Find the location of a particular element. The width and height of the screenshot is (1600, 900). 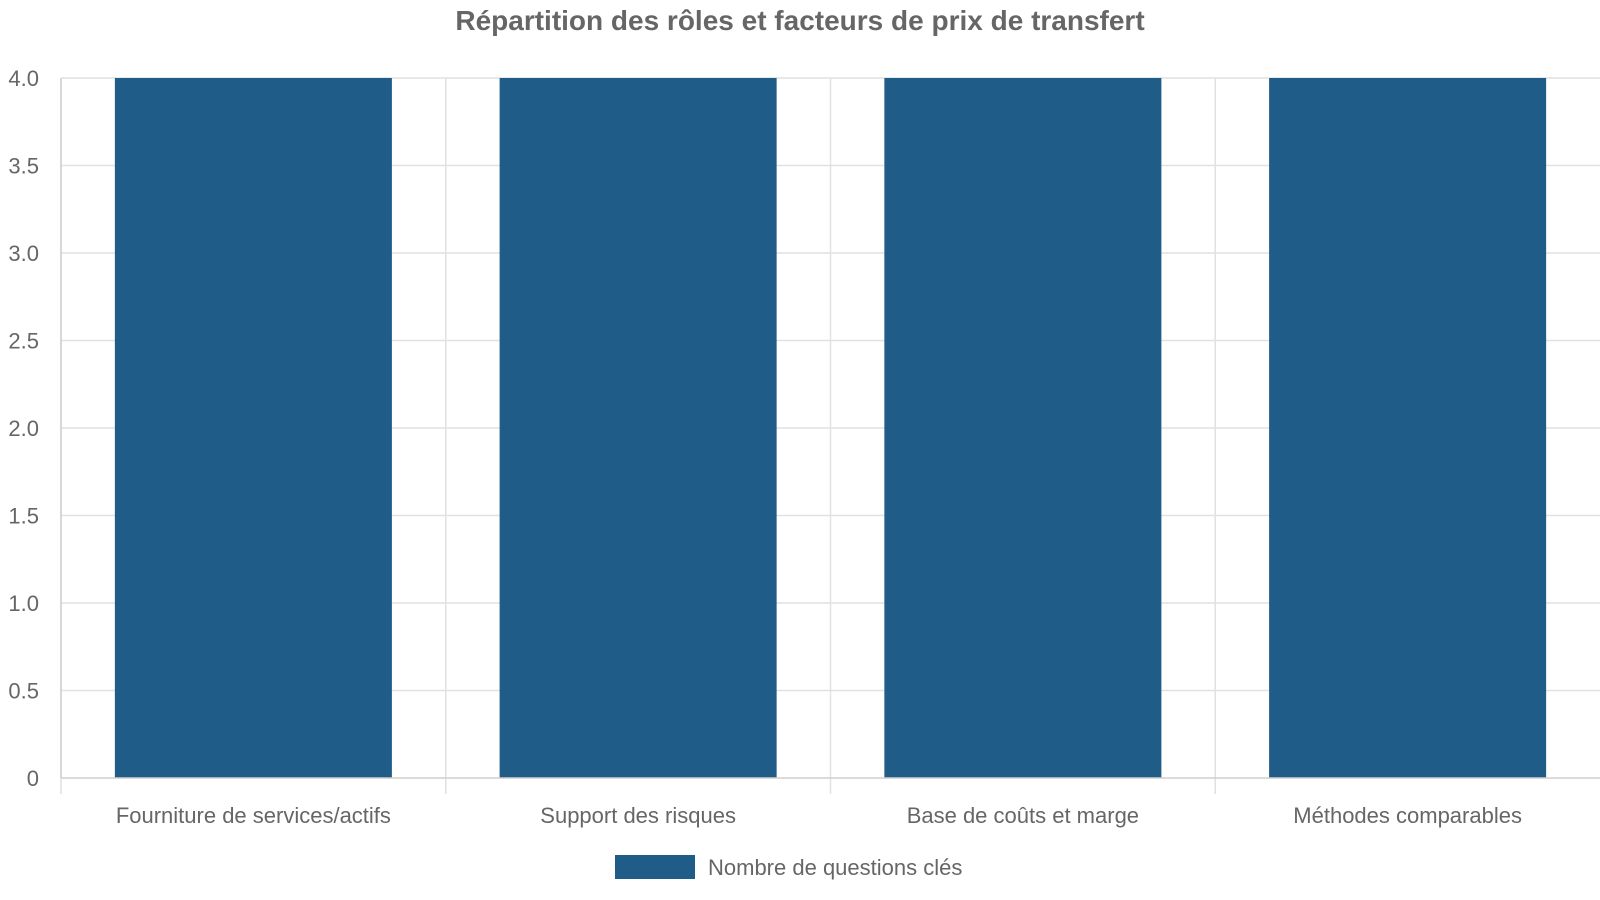

y-tick-label: 1.0 is located at coordinates (23, 603).